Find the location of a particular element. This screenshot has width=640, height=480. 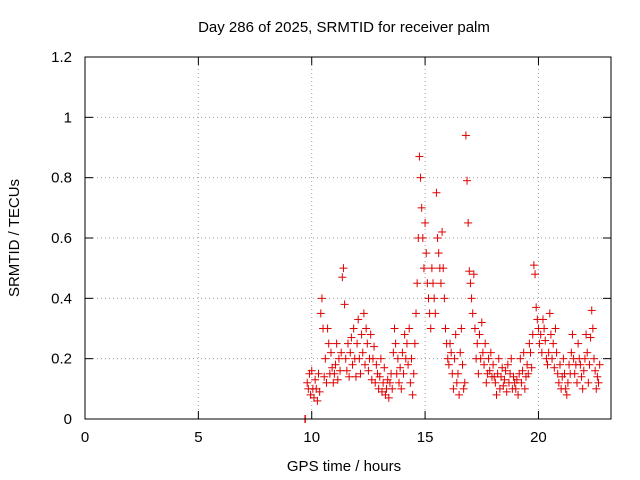

x-tick-label: 0 is located at coordinates (85, 437).